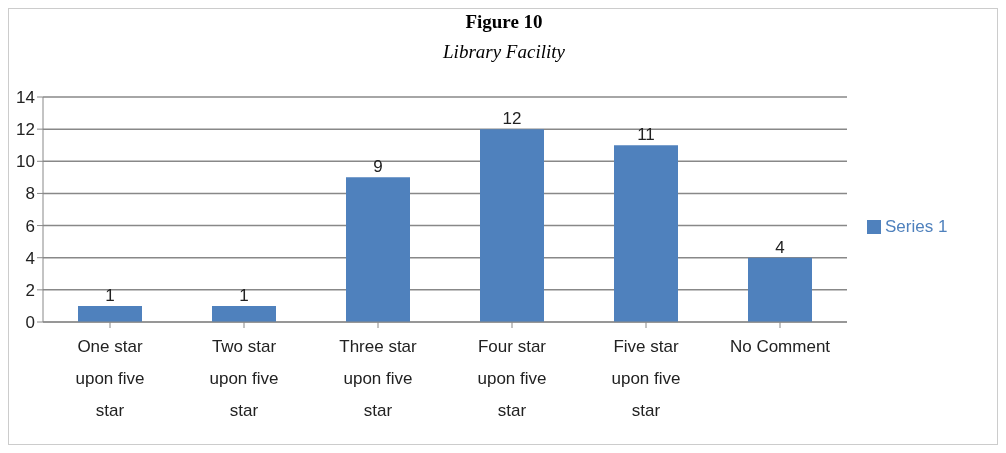 The height and width of the screenshot is (453, 1006). What do you see at coordinates (30, 323) in the screenshot?
I see `y-tick-label: 0` at bounding box center [30, 323].